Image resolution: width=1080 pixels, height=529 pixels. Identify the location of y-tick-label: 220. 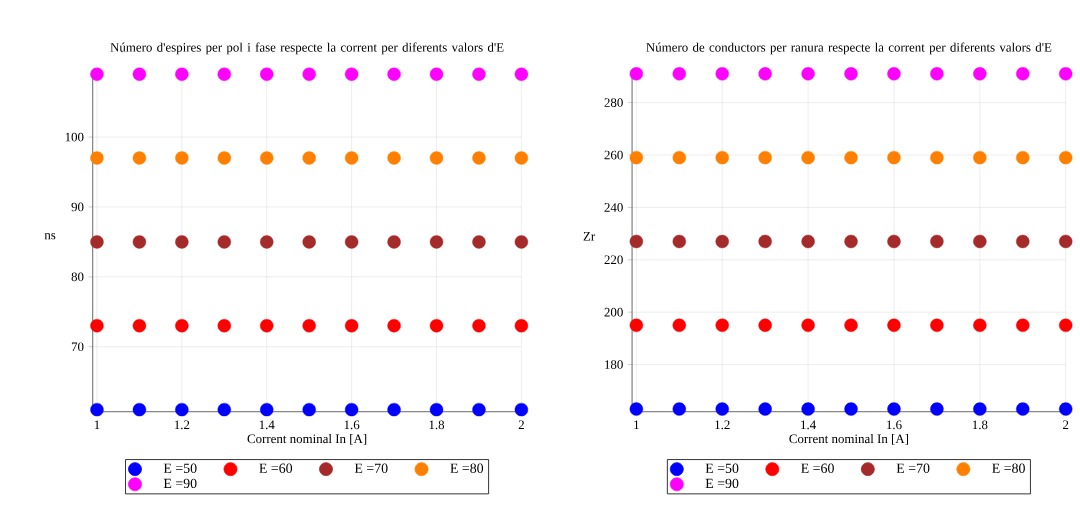
(613, 259).